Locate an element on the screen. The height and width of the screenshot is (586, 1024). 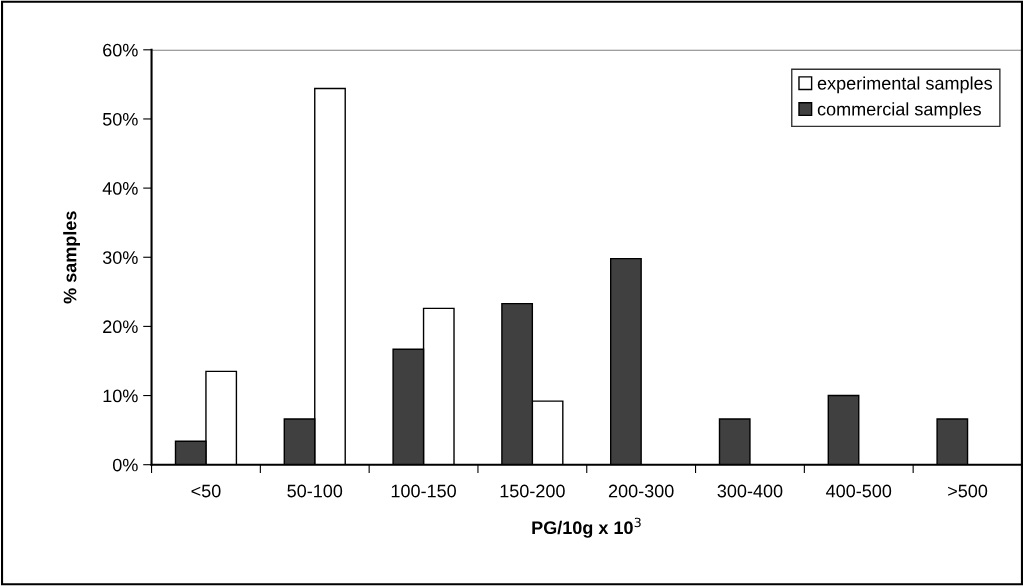
x-tick-label: 50-100 is located at coordinates (315, 491).